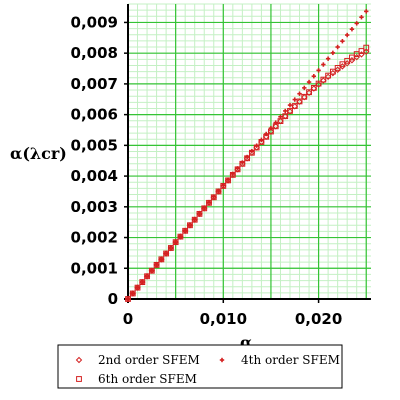 This screenshot has width=400, height=400. I want to click on y-tick-label: 0,002, so click(94, 238).